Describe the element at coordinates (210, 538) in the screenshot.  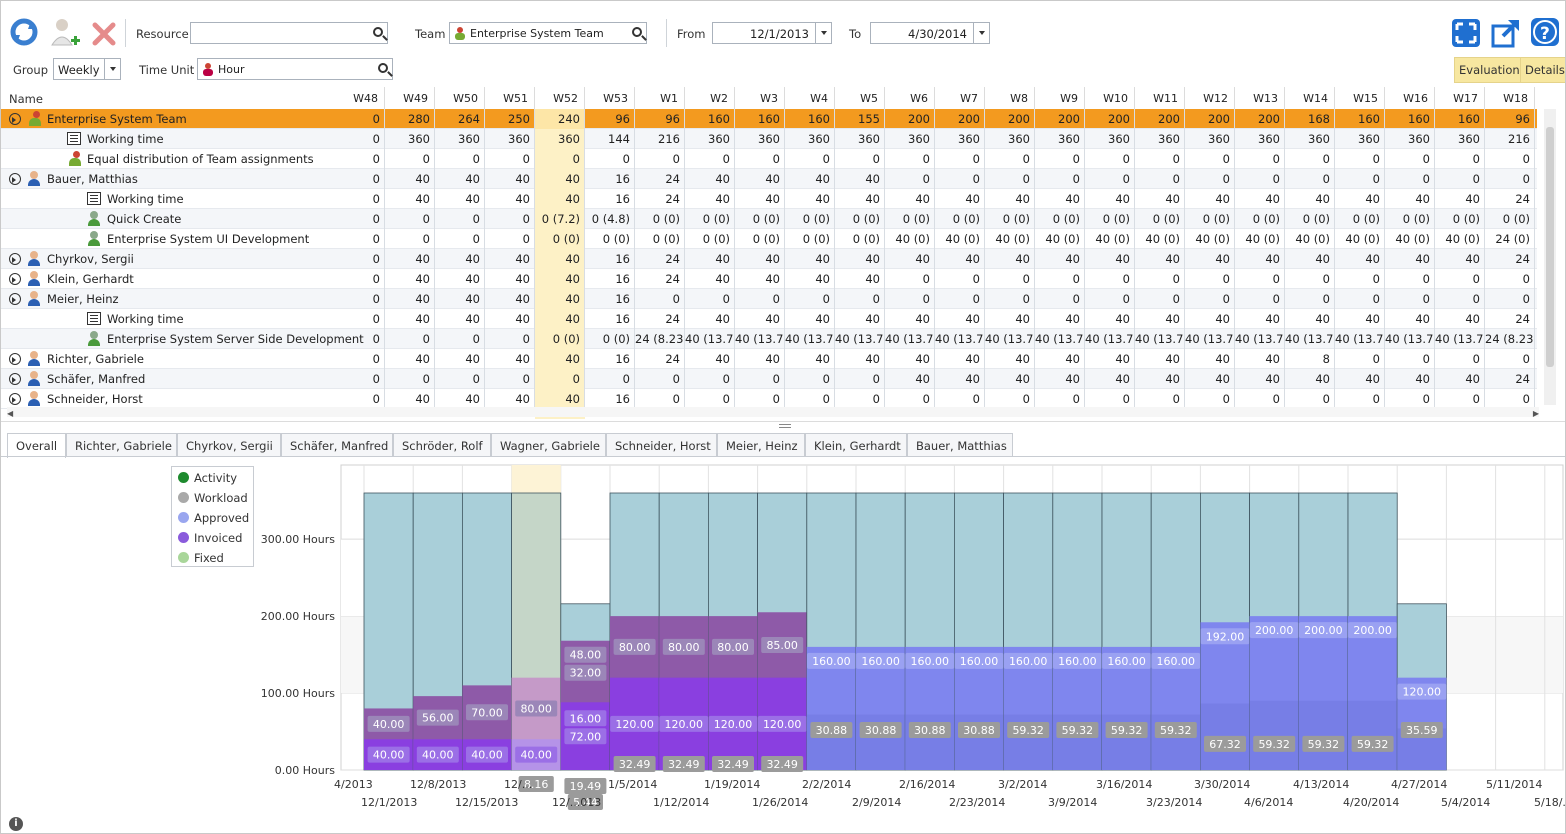
I see `legend-item-invoiced: Invoiced` at that location.